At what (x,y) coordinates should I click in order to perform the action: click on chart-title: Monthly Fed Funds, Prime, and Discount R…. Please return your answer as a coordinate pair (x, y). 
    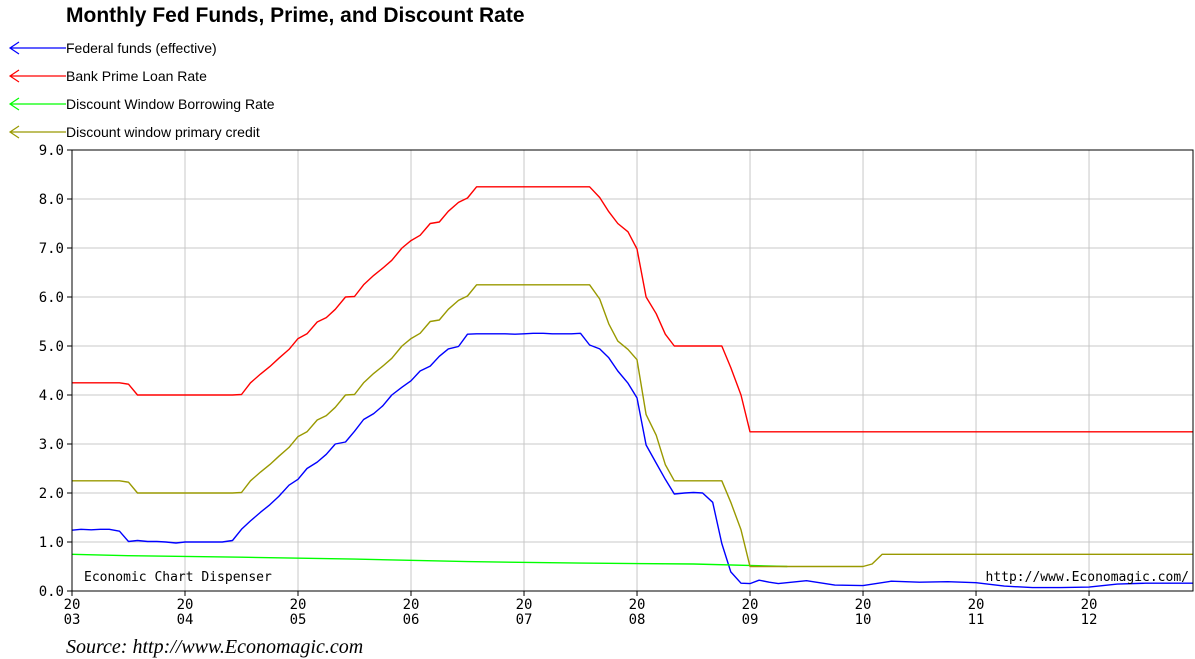
    Looking at the image, I should click on (295, 15).